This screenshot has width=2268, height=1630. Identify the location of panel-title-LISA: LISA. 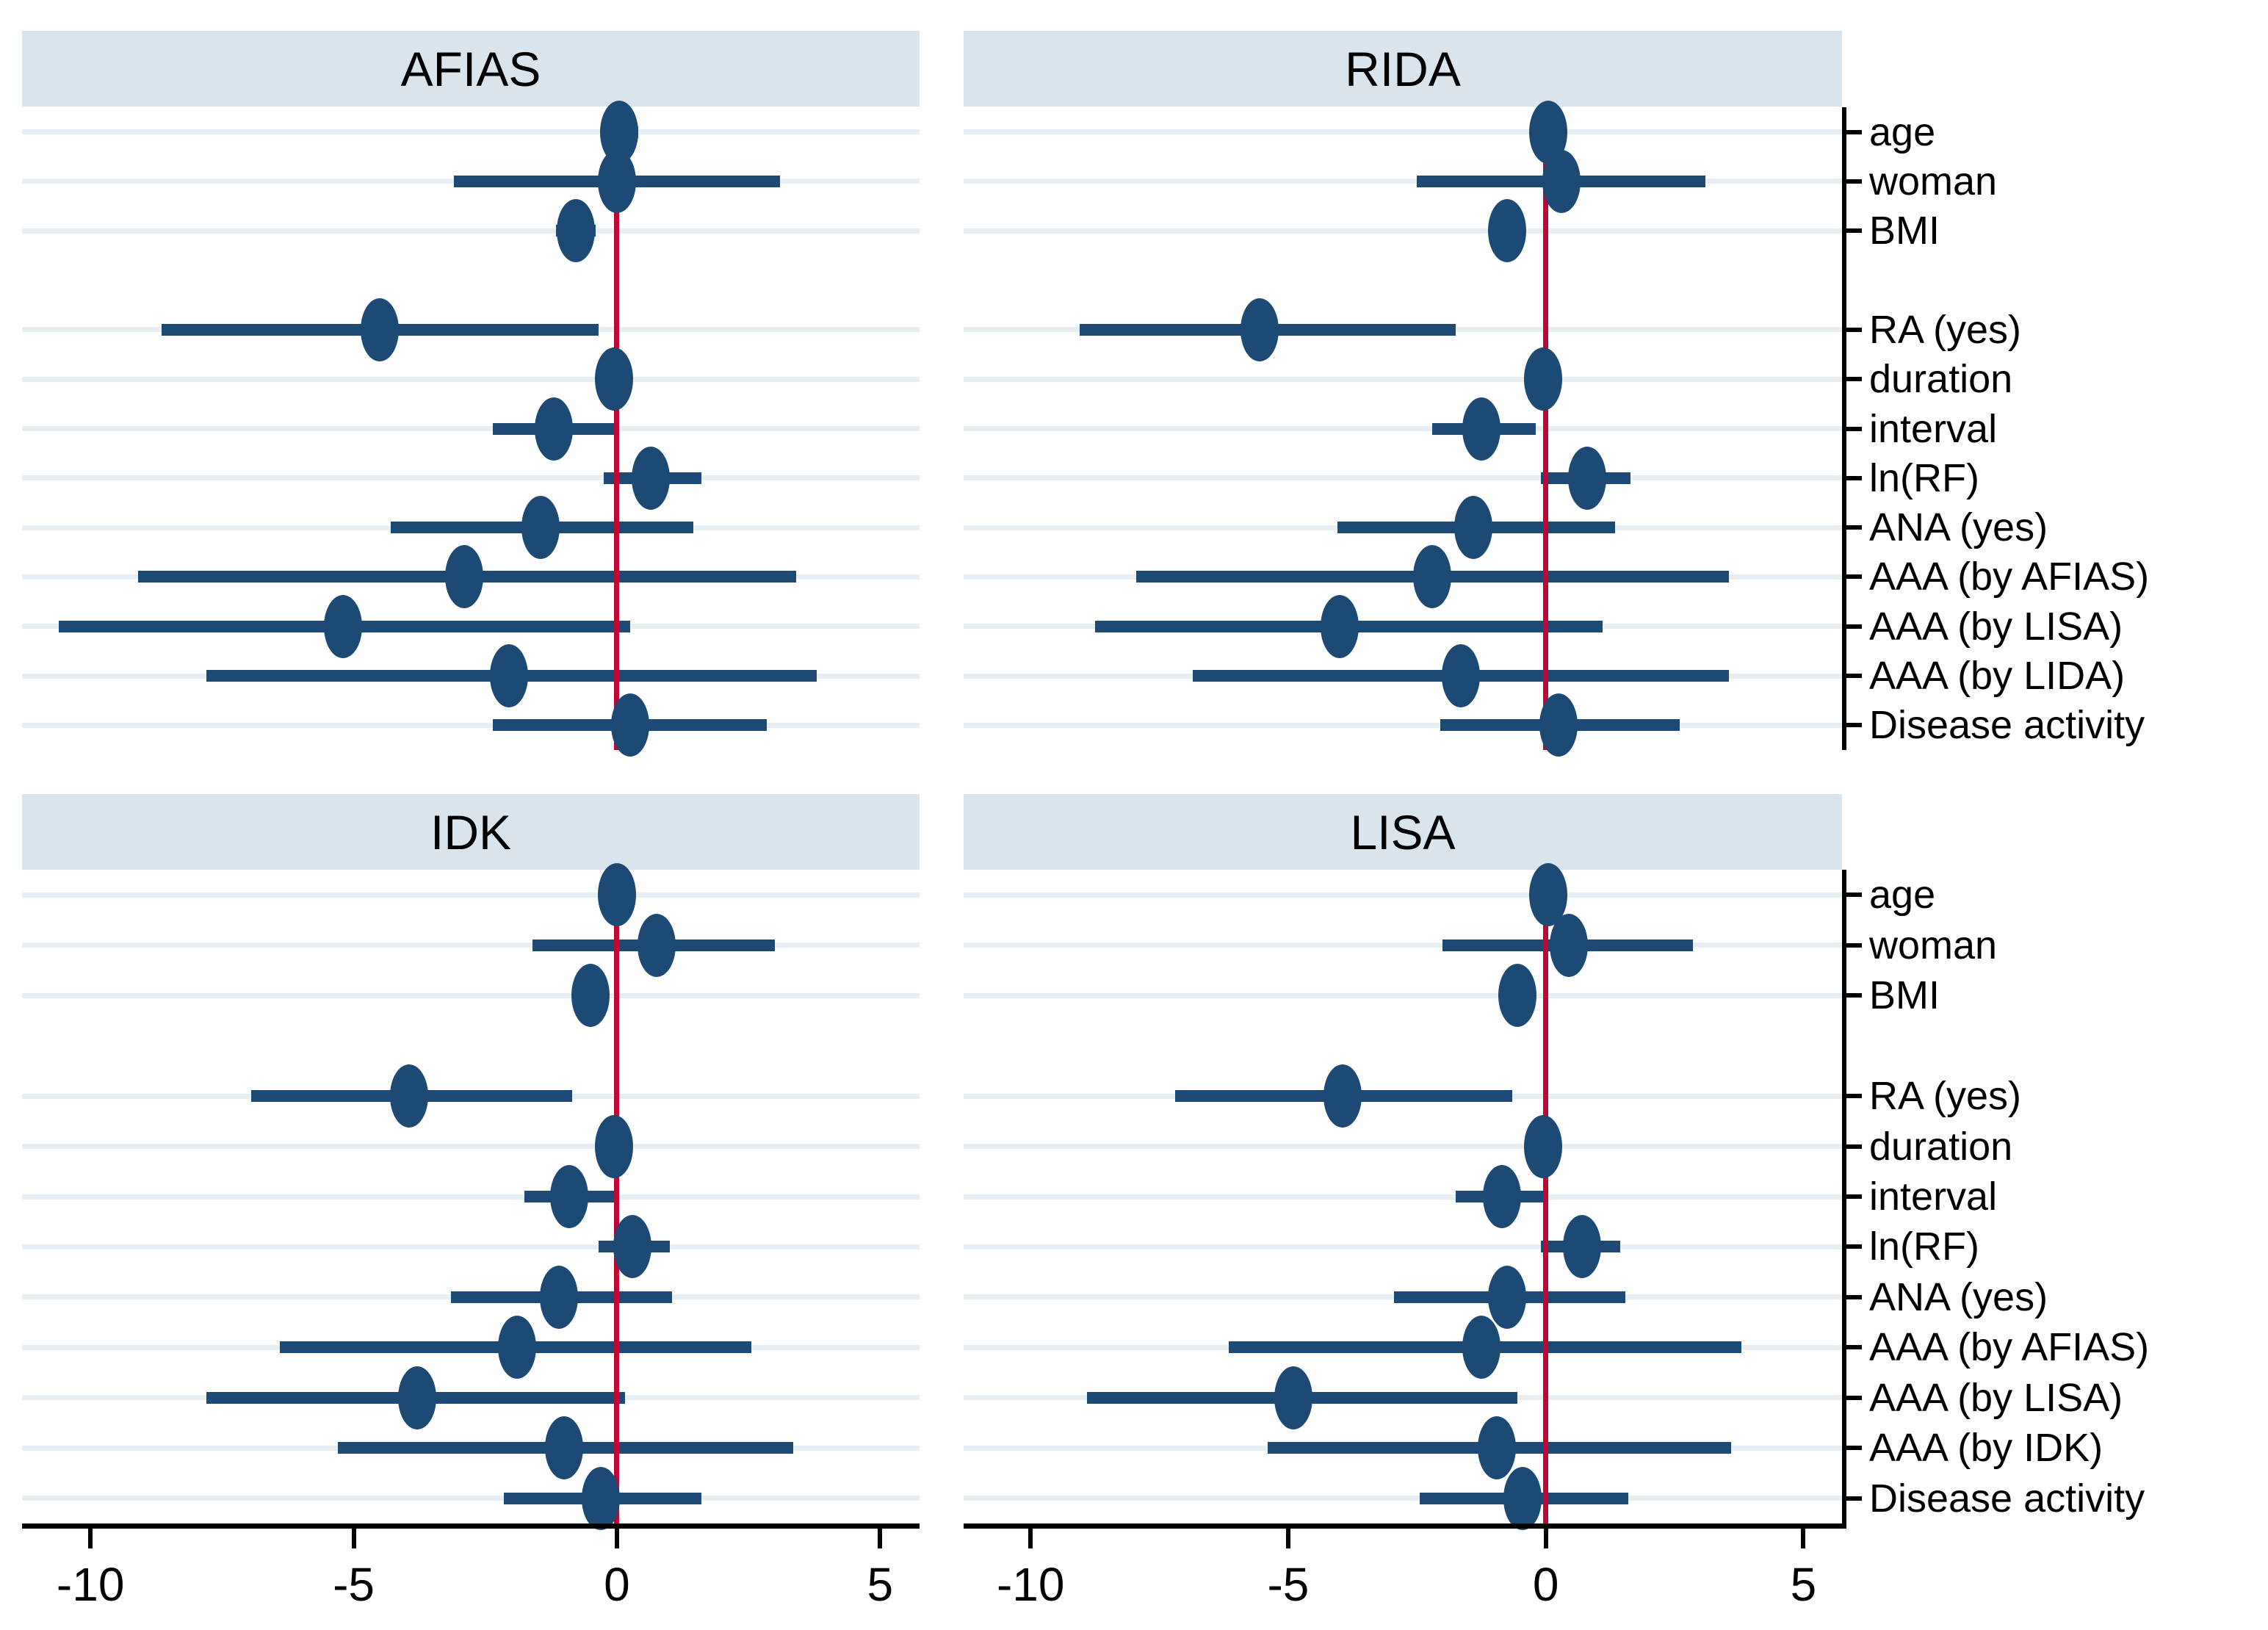
(1403, 831).